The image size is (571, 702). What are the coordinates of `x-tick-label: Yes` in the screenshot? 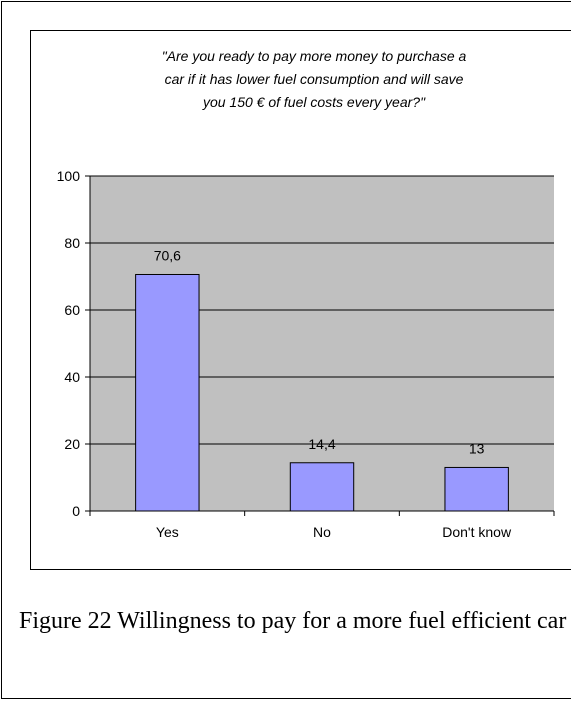 It's located at (167, 532).